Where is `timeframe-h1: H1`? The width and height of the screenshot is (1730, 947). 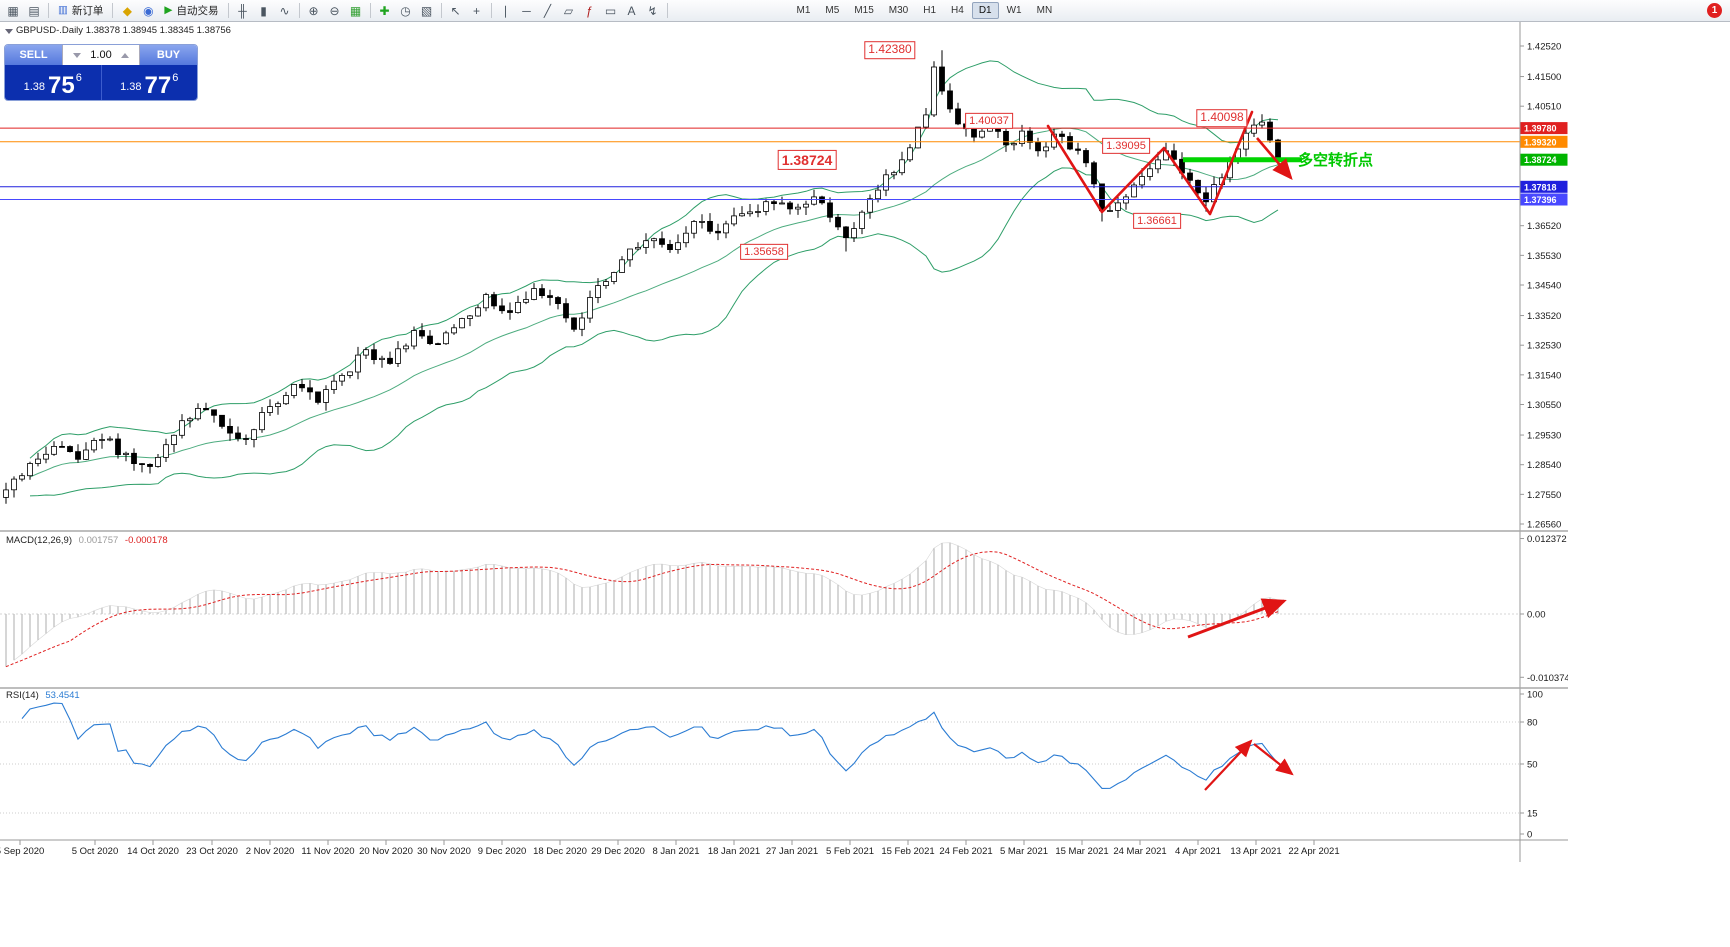 timeframe-h1: H1 is located at coordinates (930, 10).